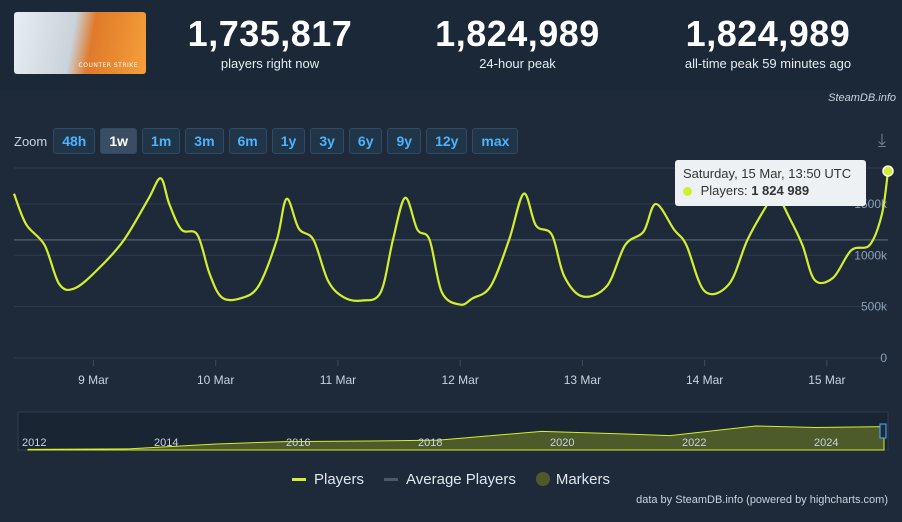 The image size is (902, 522). I want to click on x-tick-label: 14 Mar, so click(704, 380).